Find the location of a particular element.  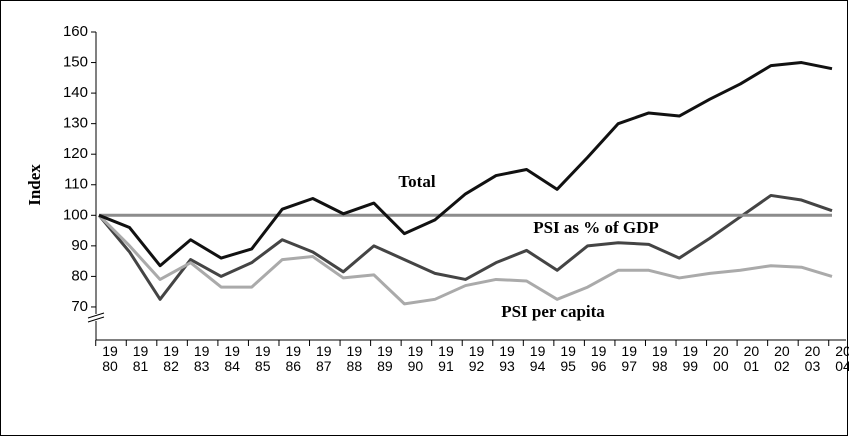

series-label: Total is located at coordinates (416, 181).